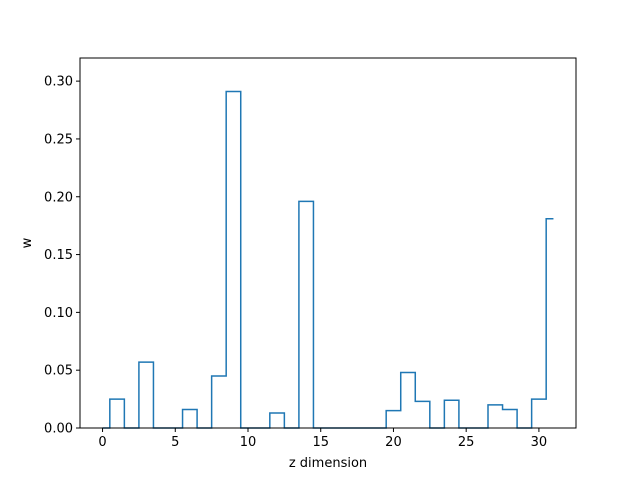 The image size is (640, 480). What do you see at coordinates (58, 371) in the screenshot?
I see `y-tick-label: 0.05` at bounding box center [58, 371].